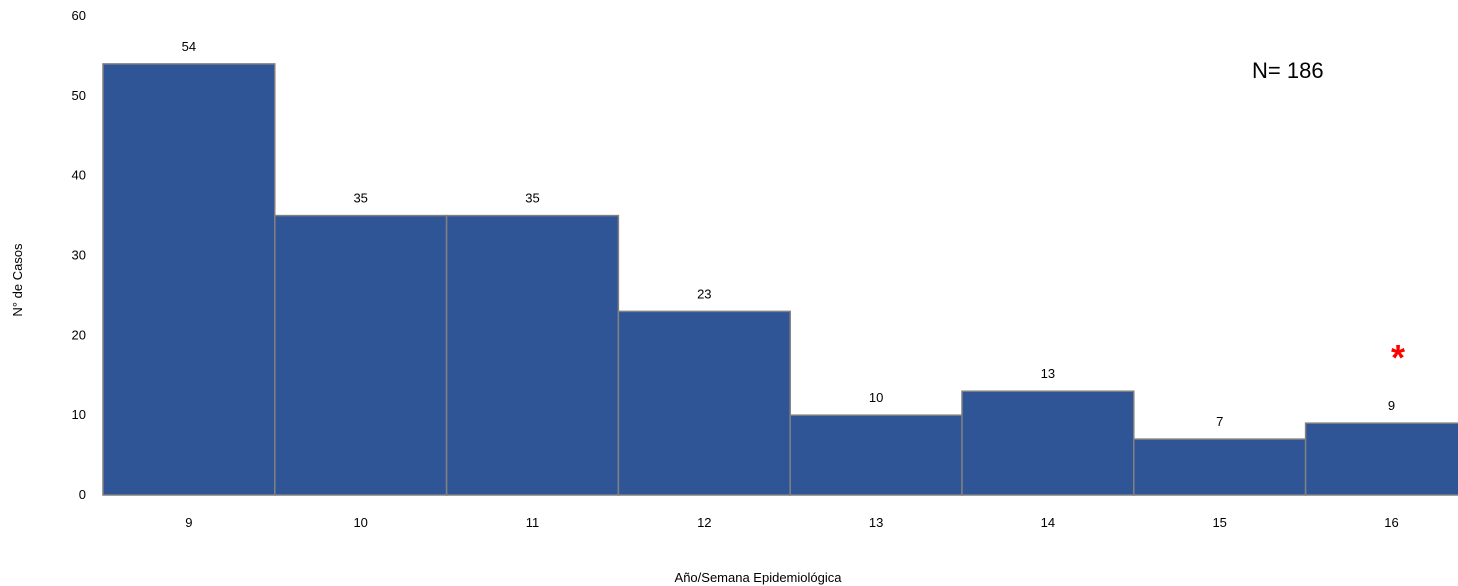 This screenshot has height=586, width=1458. I want to click on bar-value-label: 7, so click(1219, 421).